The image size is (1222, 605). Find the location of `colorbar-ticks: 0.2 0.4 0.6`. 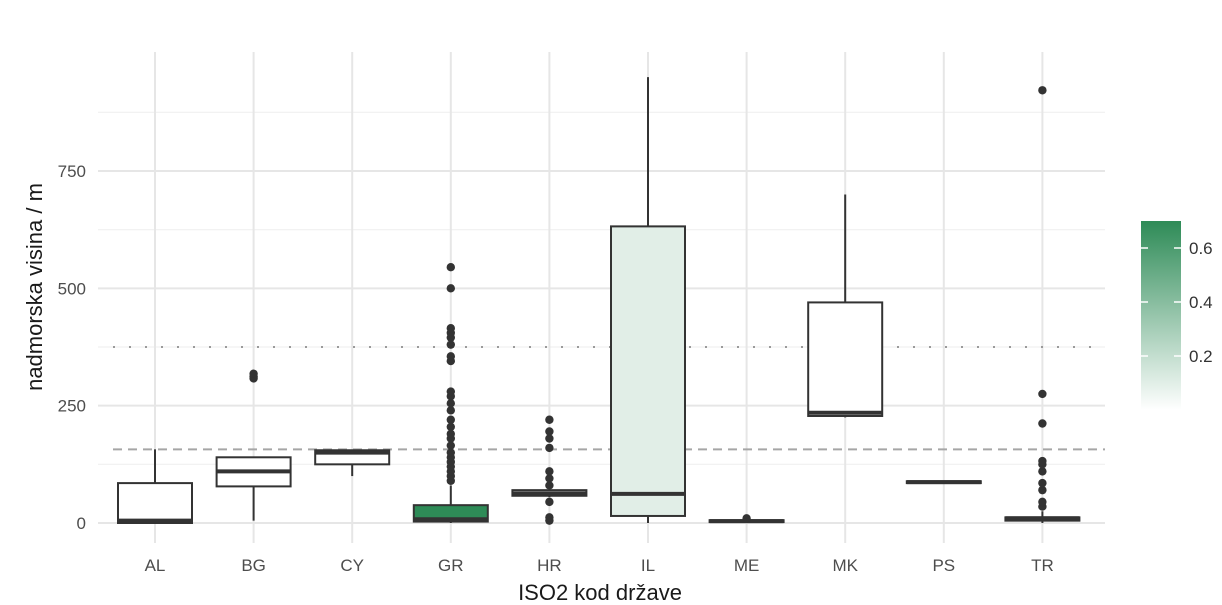

colorbar-ticks: 0.2 0.4 0.6 is located at coordinates (1177, 302).